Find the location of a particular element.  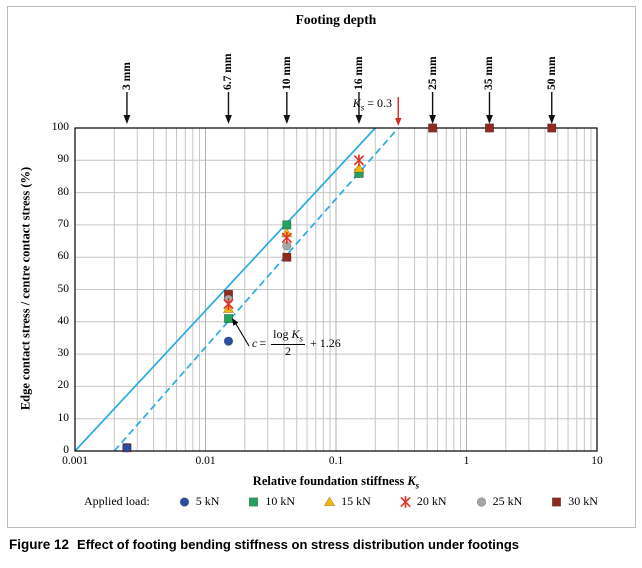

legend-label: 5 kN is located at coordinates (207, 501).